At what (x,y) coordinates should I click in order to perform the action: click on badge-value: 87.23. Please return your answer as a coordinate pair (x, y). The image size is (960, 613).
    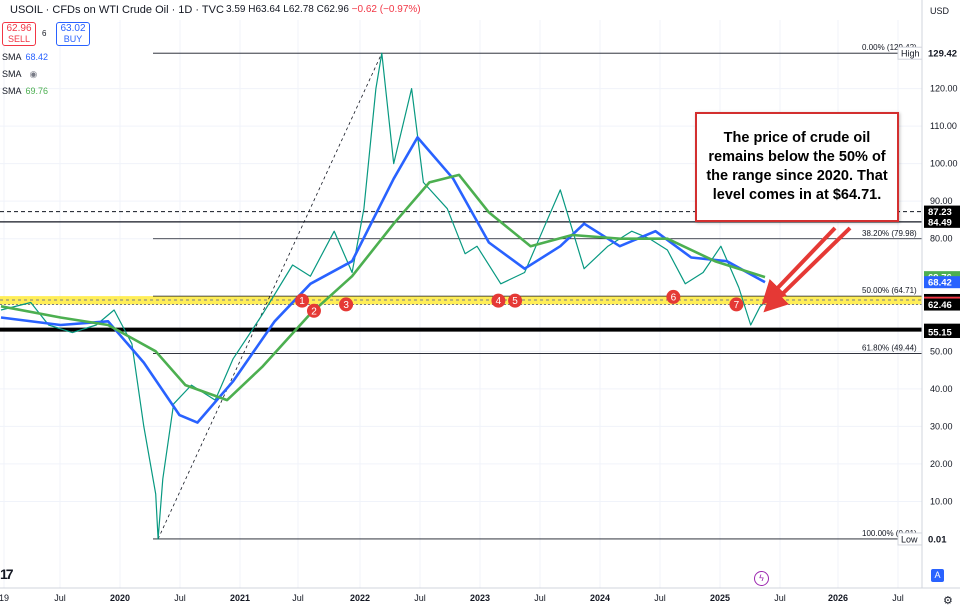
    Looking at the image, I should click on (940, 212).